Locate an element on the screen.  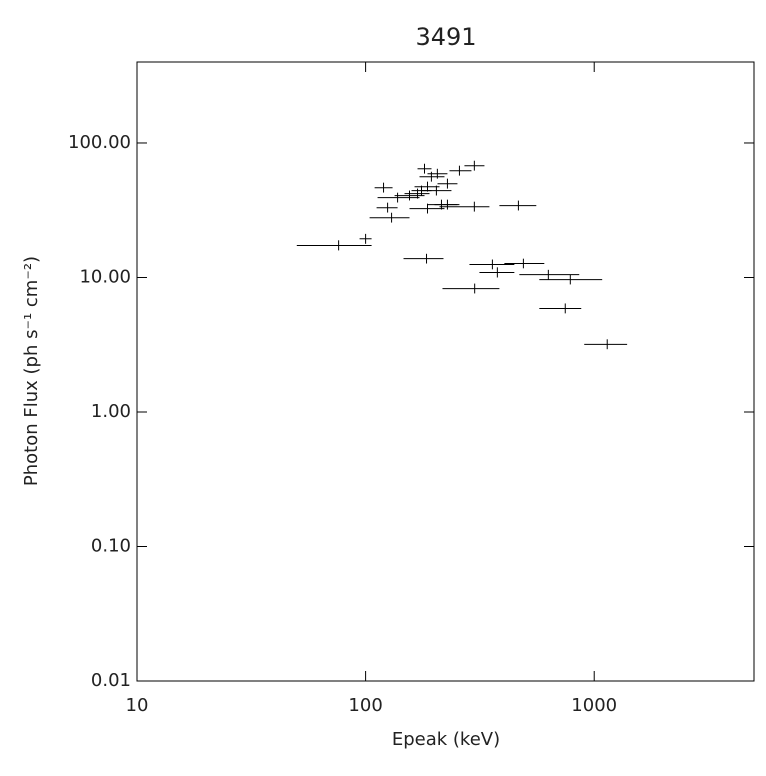
x-tick-label: 100 is located at coordinates (365, 705).